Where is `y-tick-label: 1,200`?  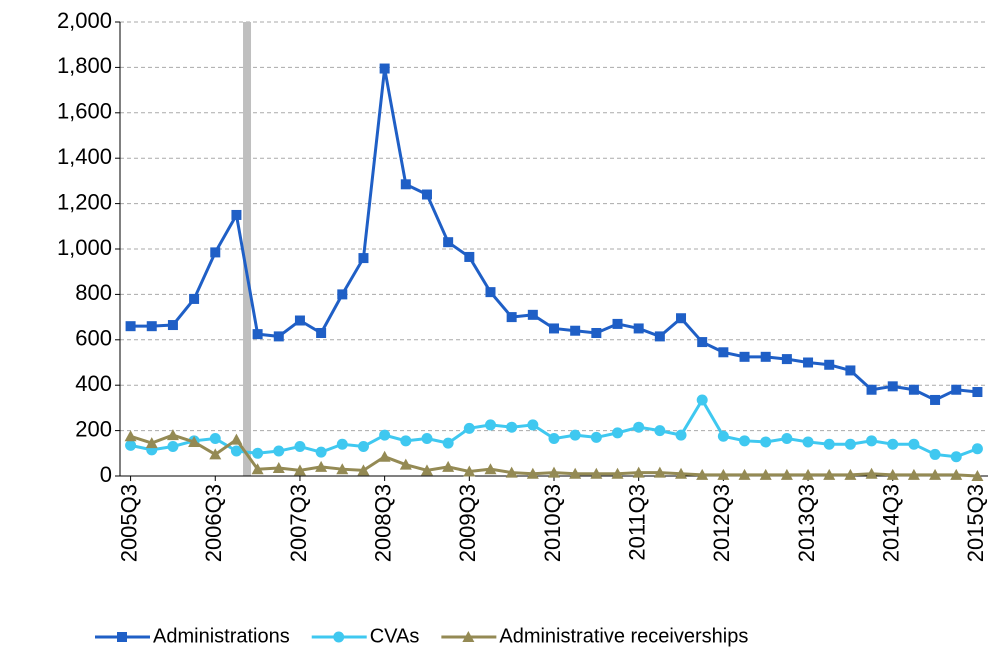 y-tick-label: 1,200 is located at coordinates (84, 201).